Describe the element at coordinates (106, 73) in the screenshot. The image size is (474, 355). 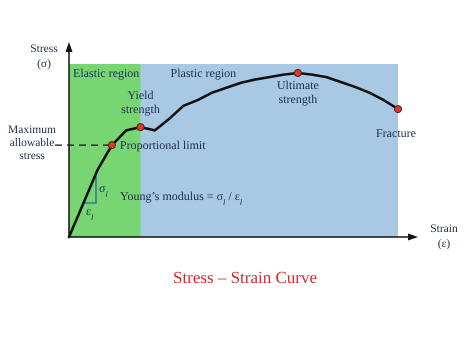
I see `annotation: Elastic region` at that location.